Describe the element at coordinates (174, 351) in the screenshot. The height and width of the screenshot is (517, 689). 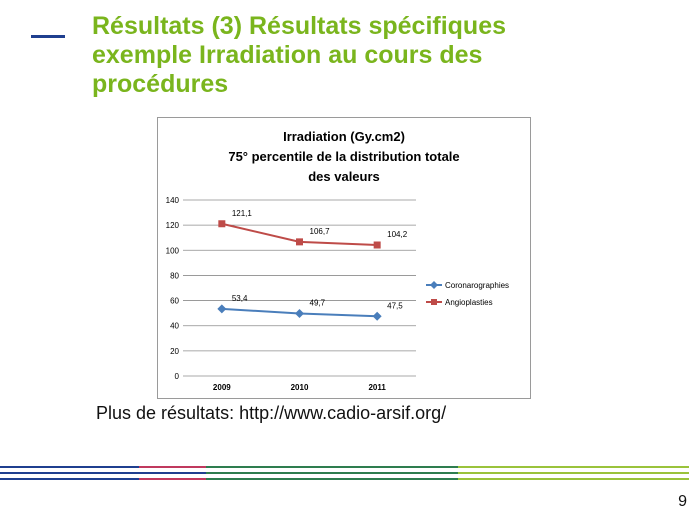
I see `y-tick-label: 20` at that location.